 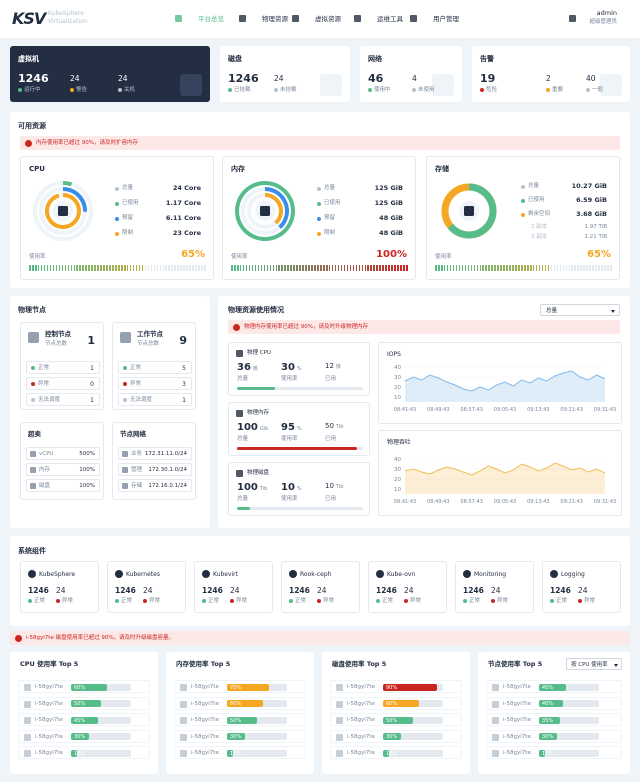 What do you see at coordinates (488, 78) in the screenshot?
I see `stat-value: 19` at bounding box center [488, 78].